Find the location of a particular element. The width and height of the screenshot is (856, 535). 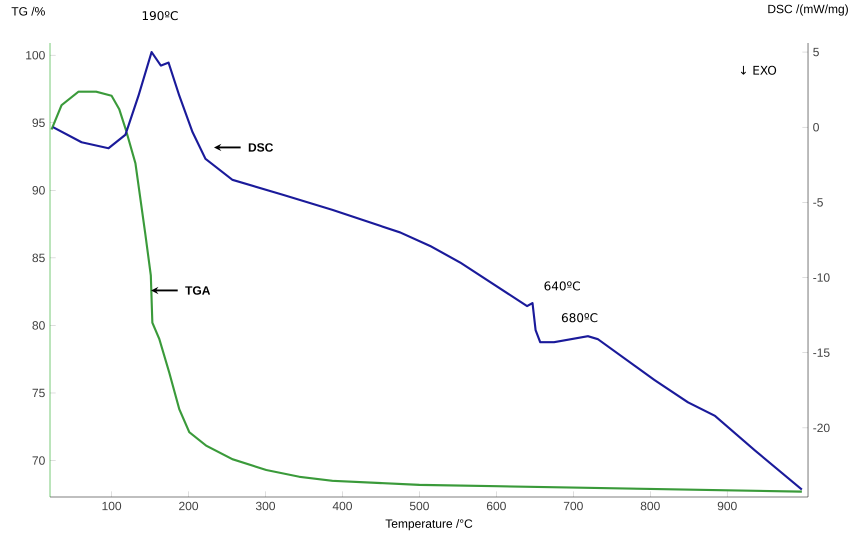

text: DSC is located at coordinates (261, 147).